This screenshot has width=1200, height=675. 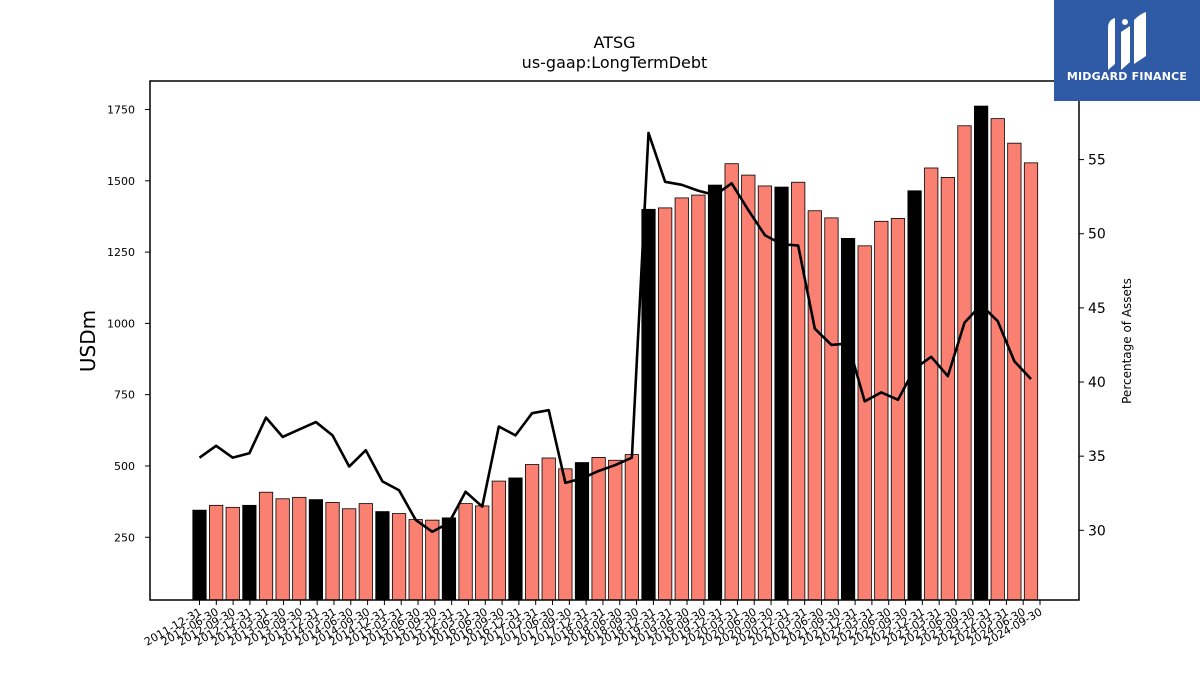 What do you see at coordinates (1097, 161) in the screenshot?
I see `y2-tick-label: 55` at bounding box center [1097, 161].